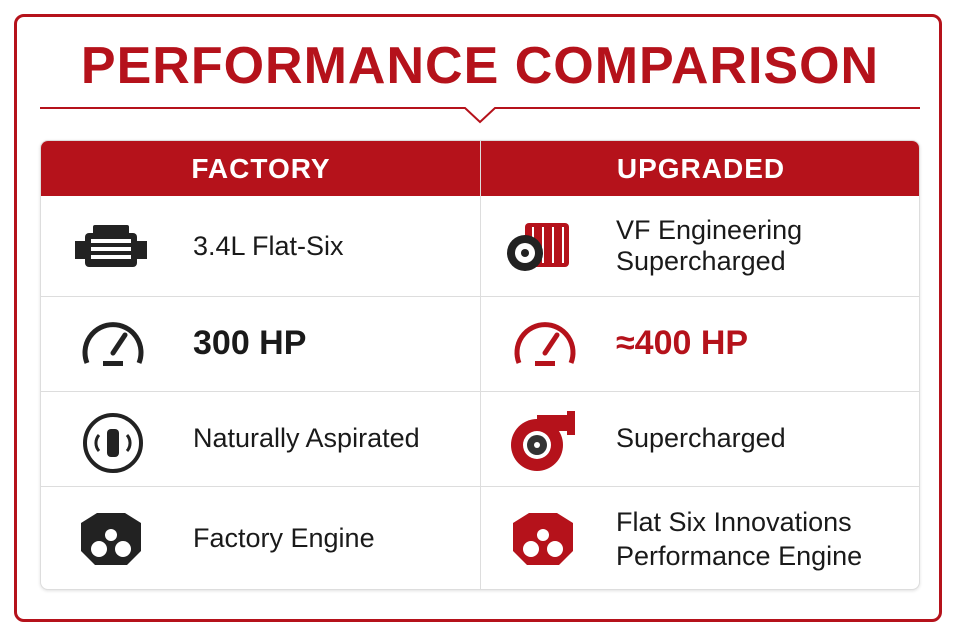 The height and width of the screenshot is (640, 960). What do you see at coordinates (682, 343) in the screenshot?
I see `upgraded-value: ≈400 HP` at bounding box center [682, 343].